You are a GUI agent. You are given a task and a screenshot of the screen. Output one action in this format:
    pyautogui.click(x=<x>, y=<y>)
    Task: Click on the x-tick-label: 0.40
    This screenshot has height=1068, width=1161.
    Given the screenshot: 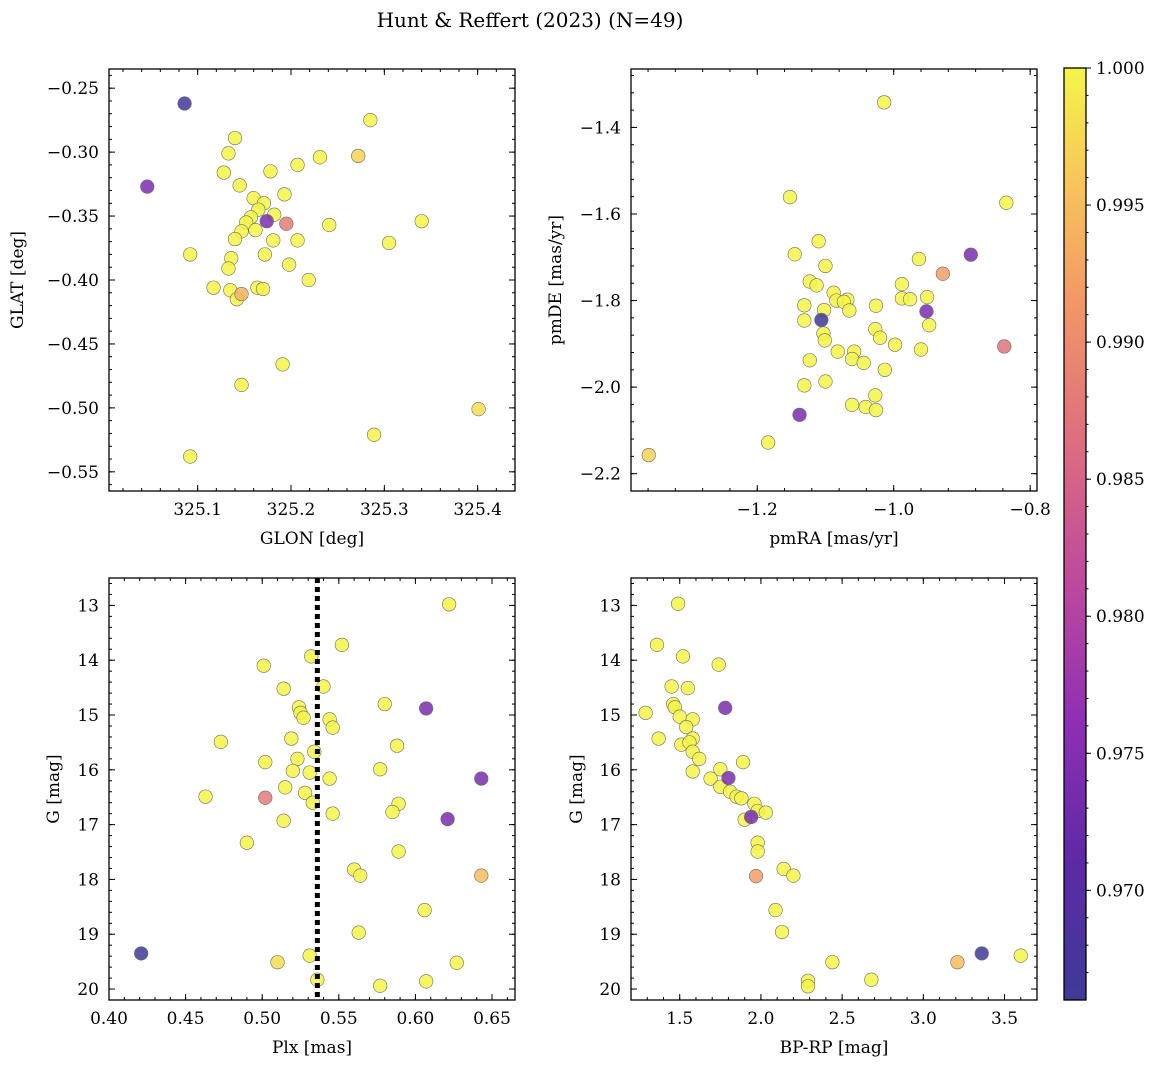 What is the action you would take?
    pyautogui.click(x=109, y=1019)
    